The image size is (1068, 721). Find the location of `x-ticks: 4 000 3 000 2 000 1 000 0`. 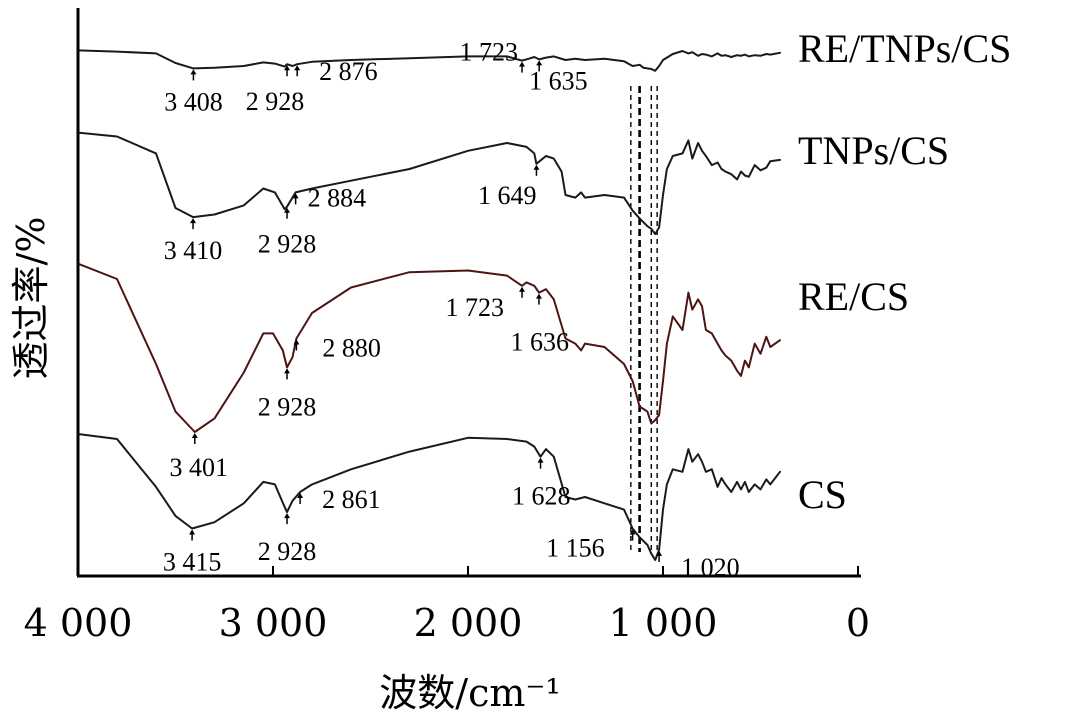

x-ticks: 4 000 3 000 2 000 1 000 0 is located at coordinates (447, 605).